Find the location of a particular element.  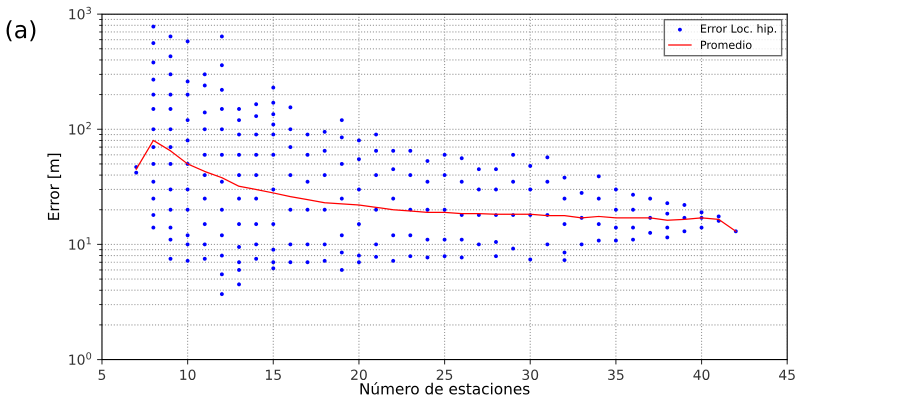

x-axis-title: Número de estaciones is located at coordinates (445, 388).